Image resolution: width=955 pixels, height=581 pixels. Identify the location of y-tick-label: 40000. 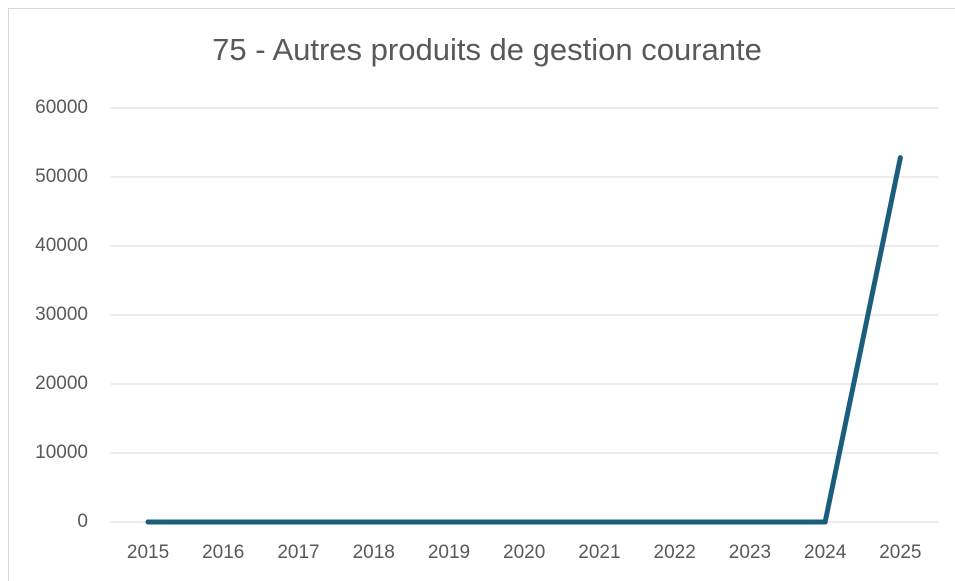
(61, 245).